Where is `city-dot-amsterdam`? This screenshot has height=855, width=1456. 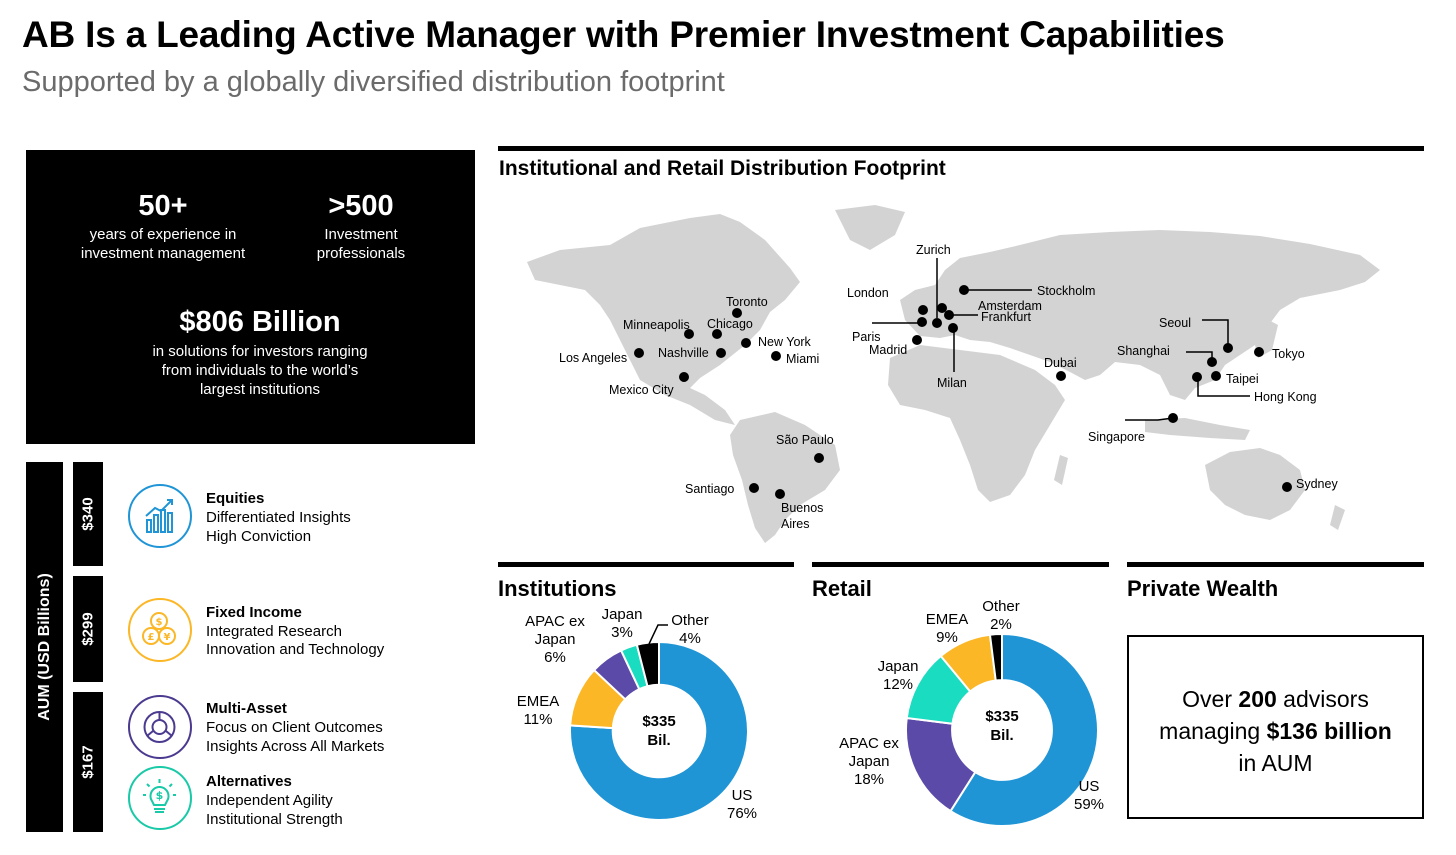
city-dot-amsterdam is located at coordinates (942, 308).